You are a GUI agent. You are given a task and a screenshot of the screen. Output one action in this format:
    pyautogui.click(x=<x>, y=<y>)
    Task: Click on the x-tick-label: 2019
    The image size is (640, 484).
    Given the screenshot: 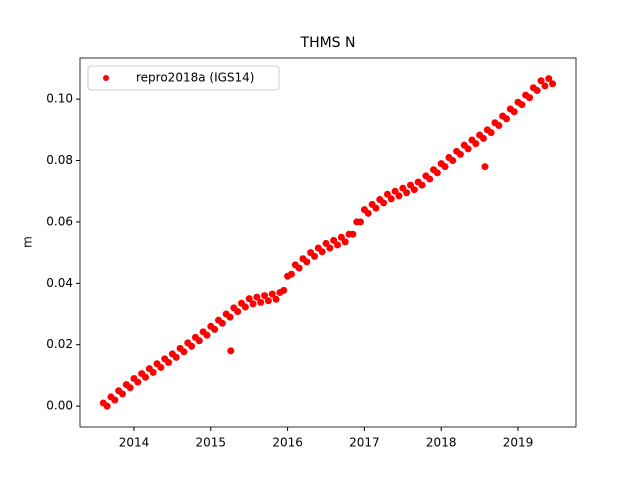 What is the action you would take?
    pyautogui.click(x=518, y=443)
    